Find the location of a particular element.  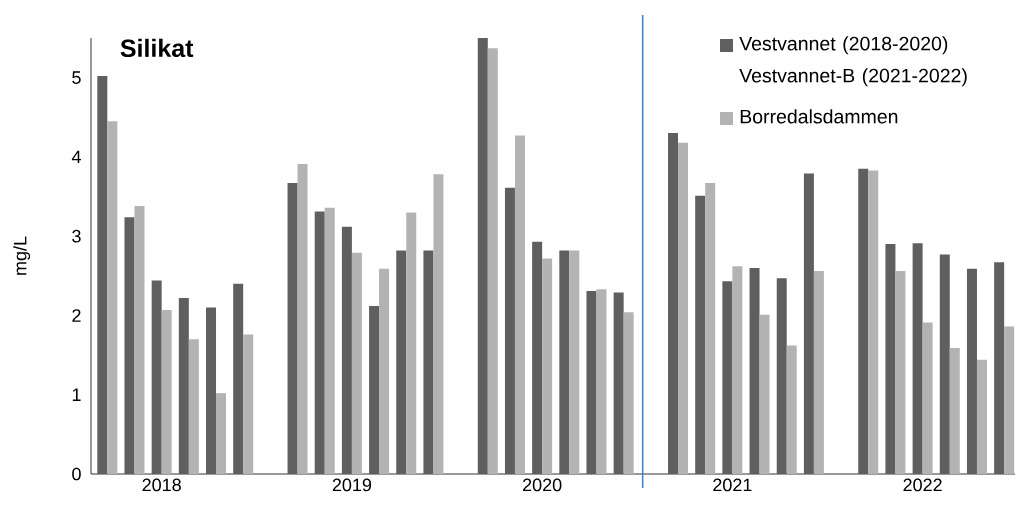

x-tick-label: 2018 is located at coordinates (161, 485).